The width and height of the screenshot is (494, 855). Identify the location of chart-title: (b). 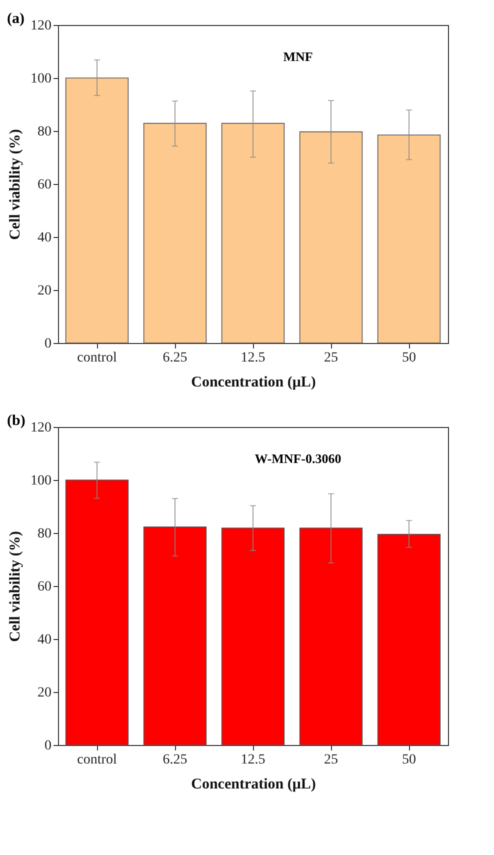
(16, 421).